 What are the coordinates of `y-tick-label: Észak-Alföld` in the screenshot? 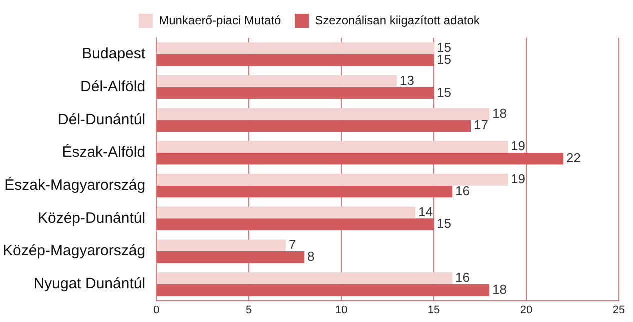 It's located at (104, 152).